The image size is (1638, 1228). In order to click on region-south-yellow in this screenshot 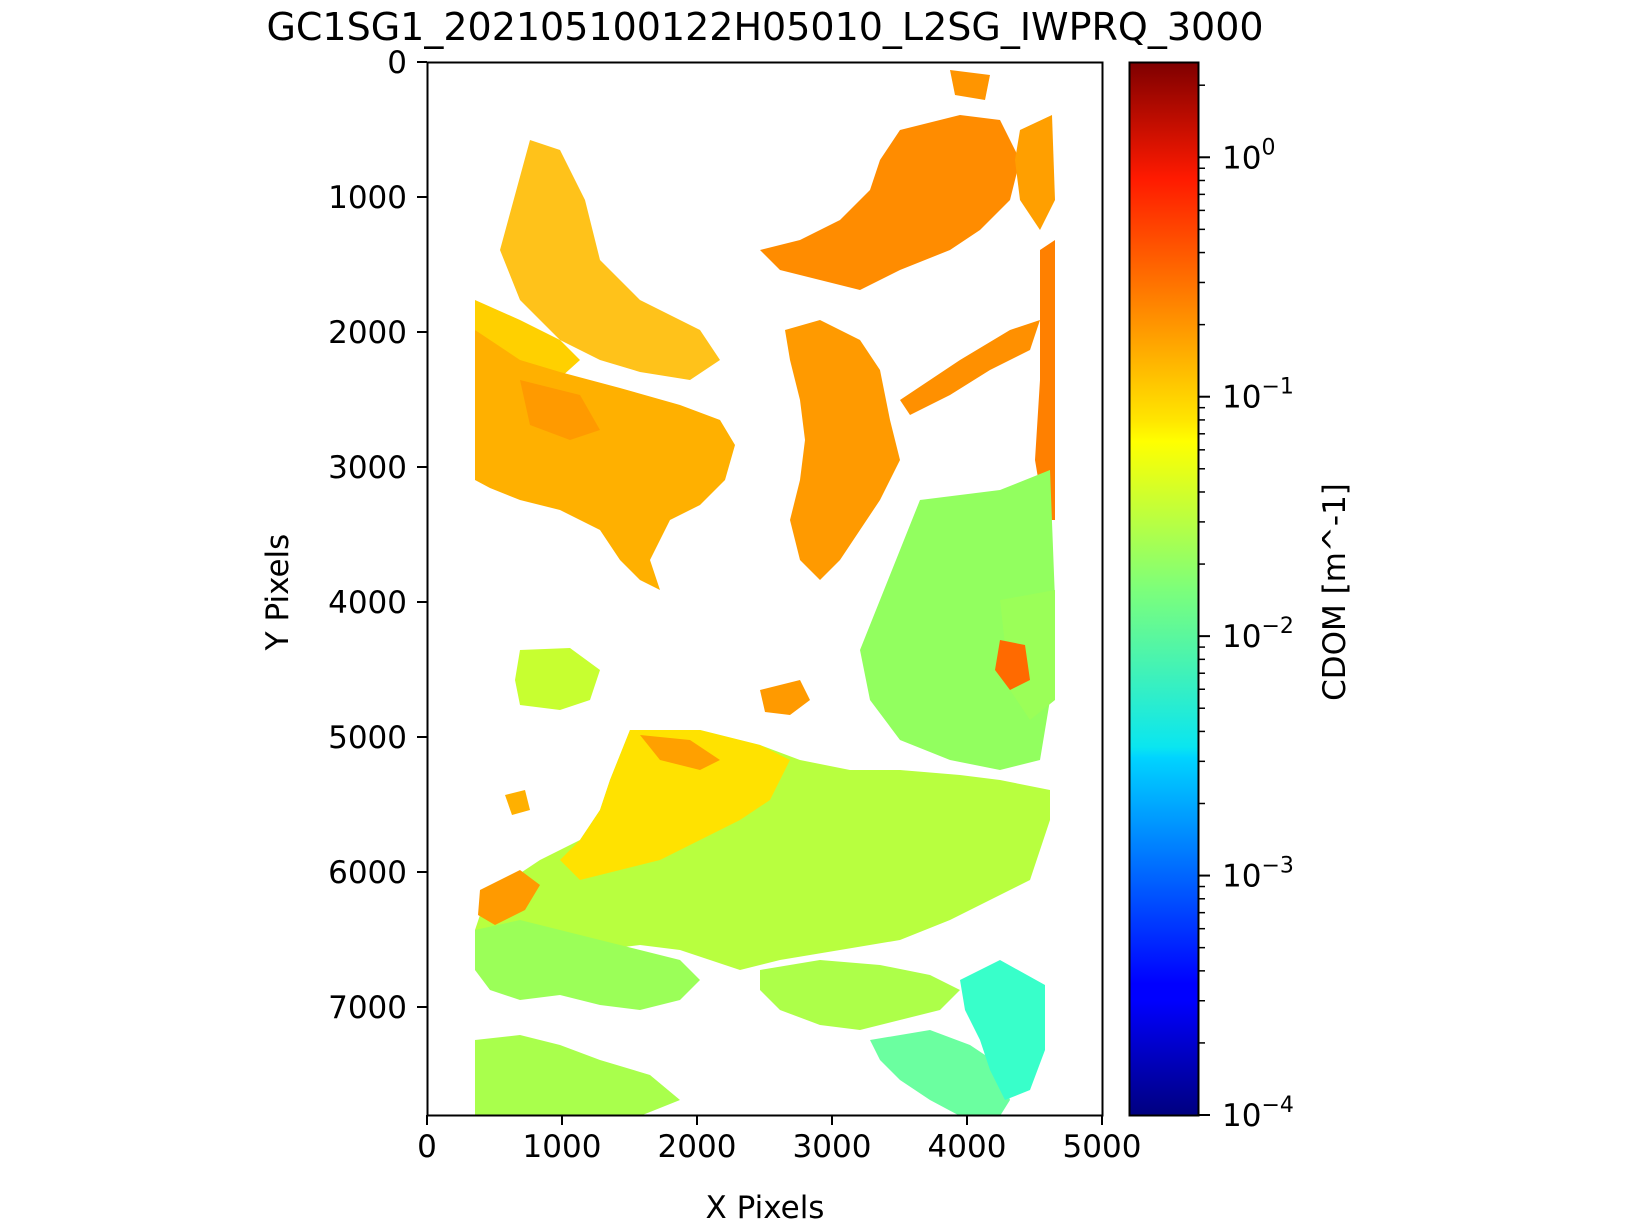, I will do `click(675, 805)`.